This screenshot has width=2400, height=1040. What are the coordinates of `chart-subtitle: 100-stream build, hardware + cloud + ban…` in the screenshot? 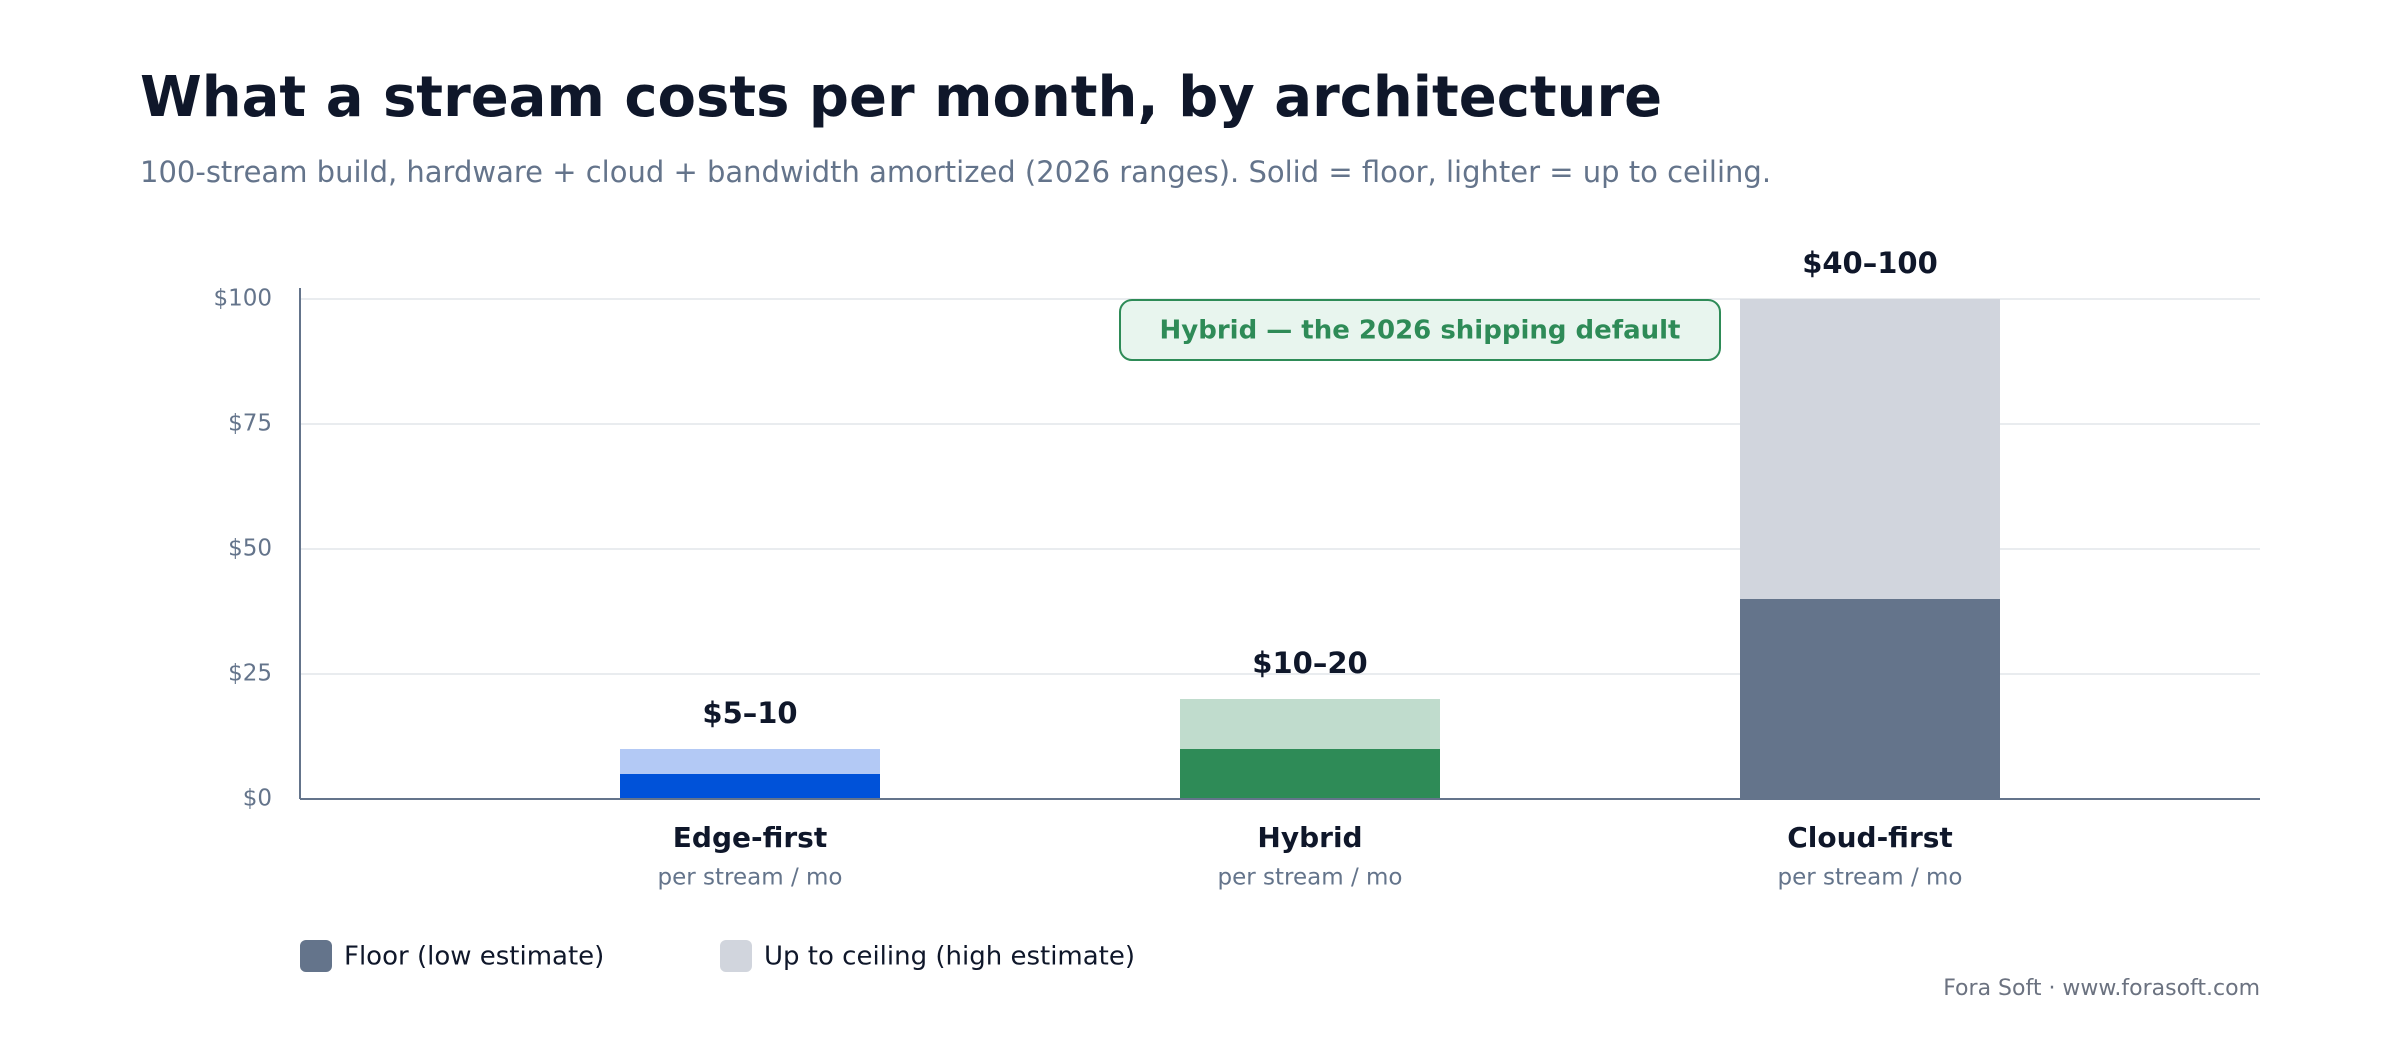 It's located at (955, 172).